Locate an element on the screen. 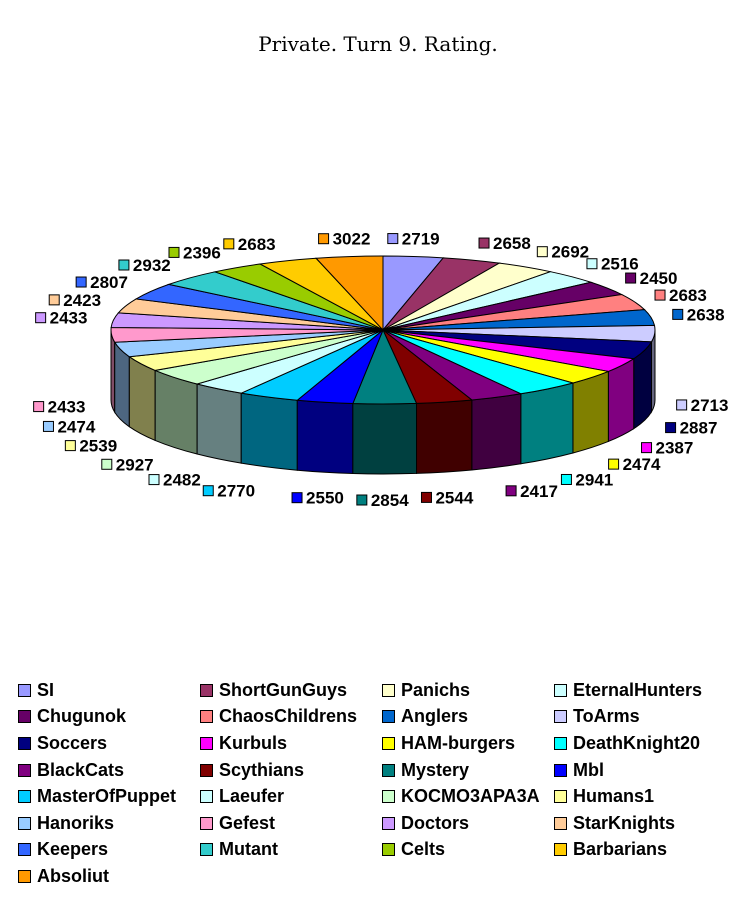 The image size is (756, 901). legend-item-Anglers: Anglers is located at coordinates (468, 717).